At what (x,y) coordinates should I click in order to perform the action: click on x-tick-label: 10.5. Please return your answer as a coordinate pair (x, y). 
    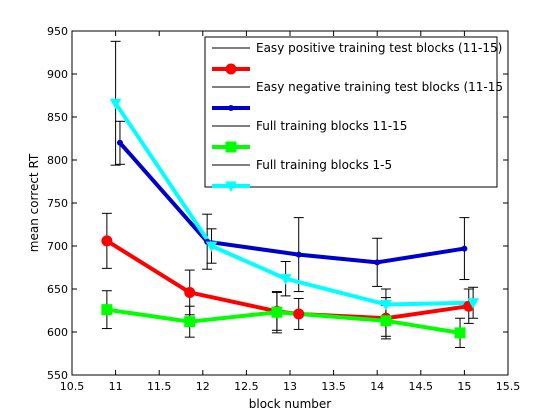
    Looking at the image, I should click on (72, 386).